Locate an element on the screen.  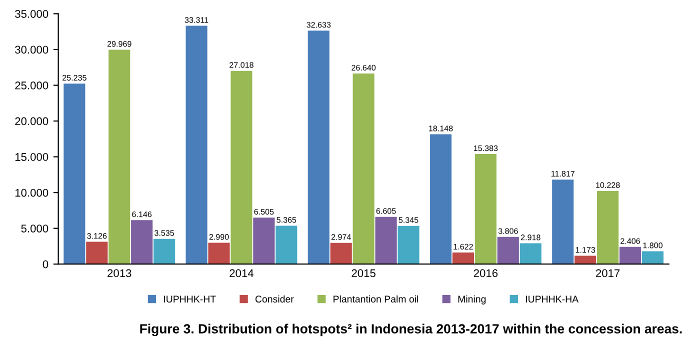
x-tick-label: 2016 is located at coordinates (486, 273).